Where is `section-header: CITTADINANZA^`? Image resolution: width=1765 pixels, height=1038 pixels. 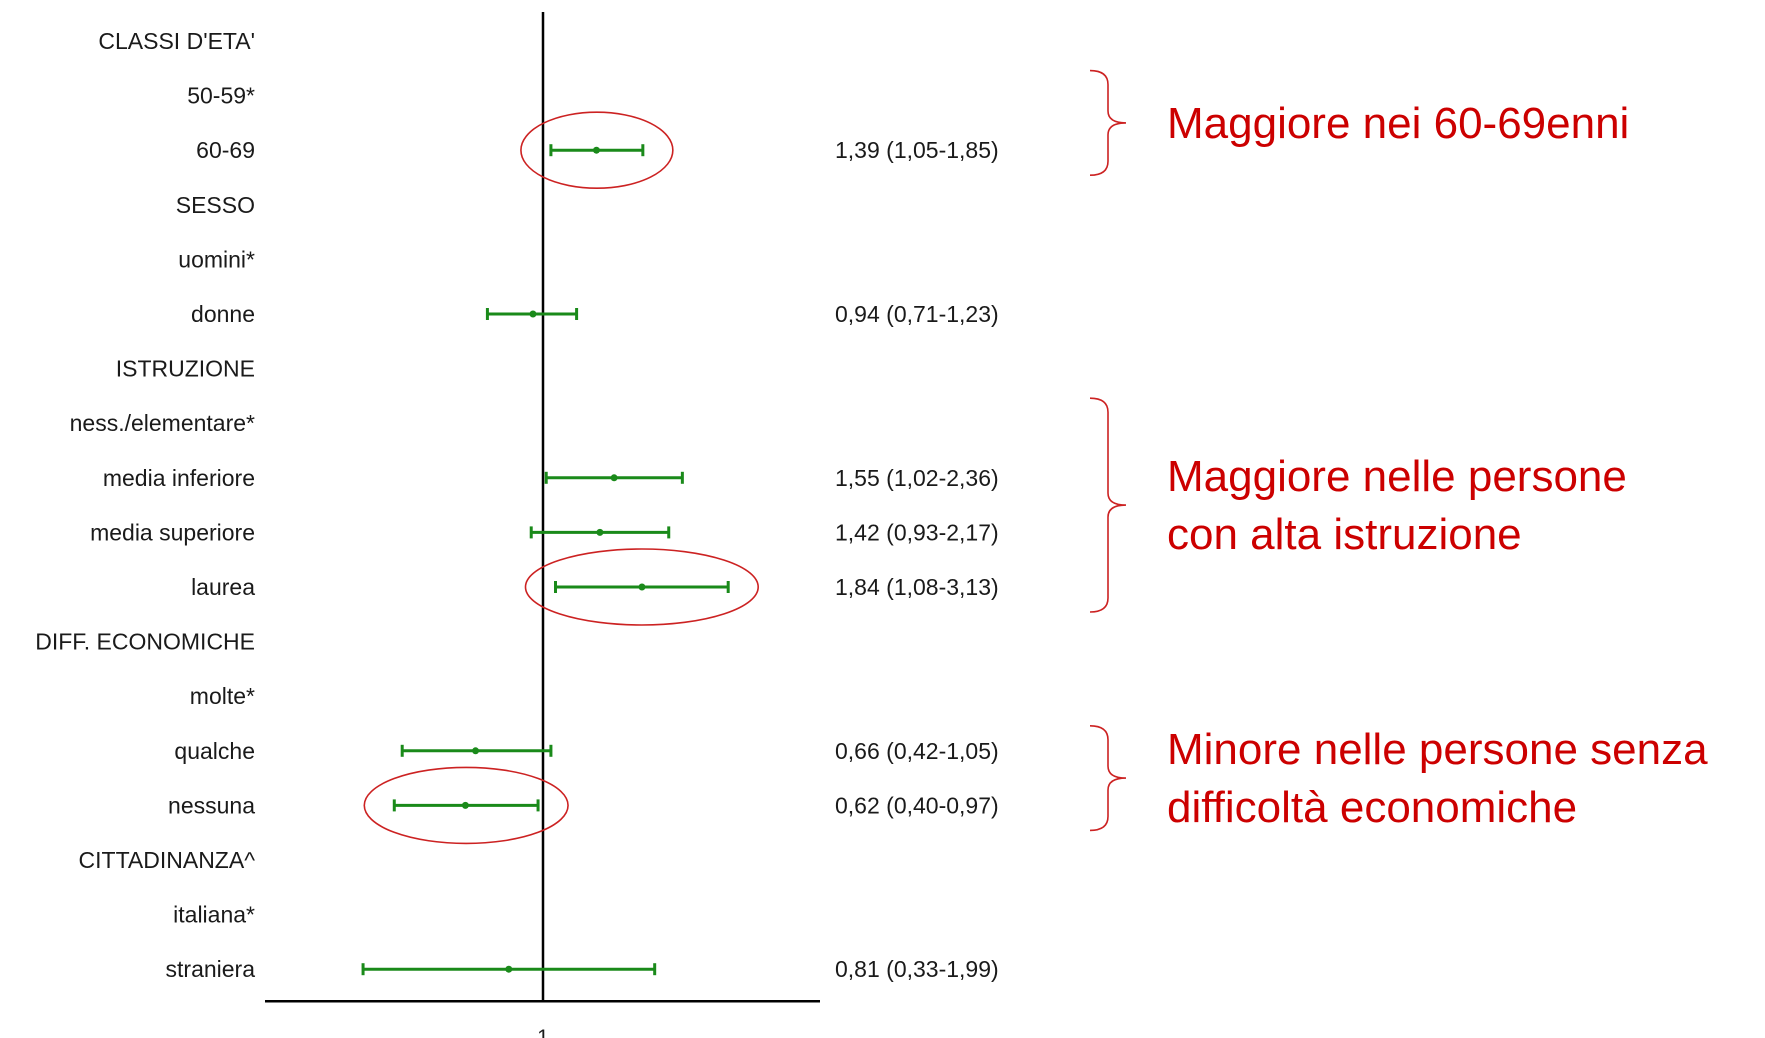 section-header: CITTADINANZA^ is located at coordinates (167, 860).